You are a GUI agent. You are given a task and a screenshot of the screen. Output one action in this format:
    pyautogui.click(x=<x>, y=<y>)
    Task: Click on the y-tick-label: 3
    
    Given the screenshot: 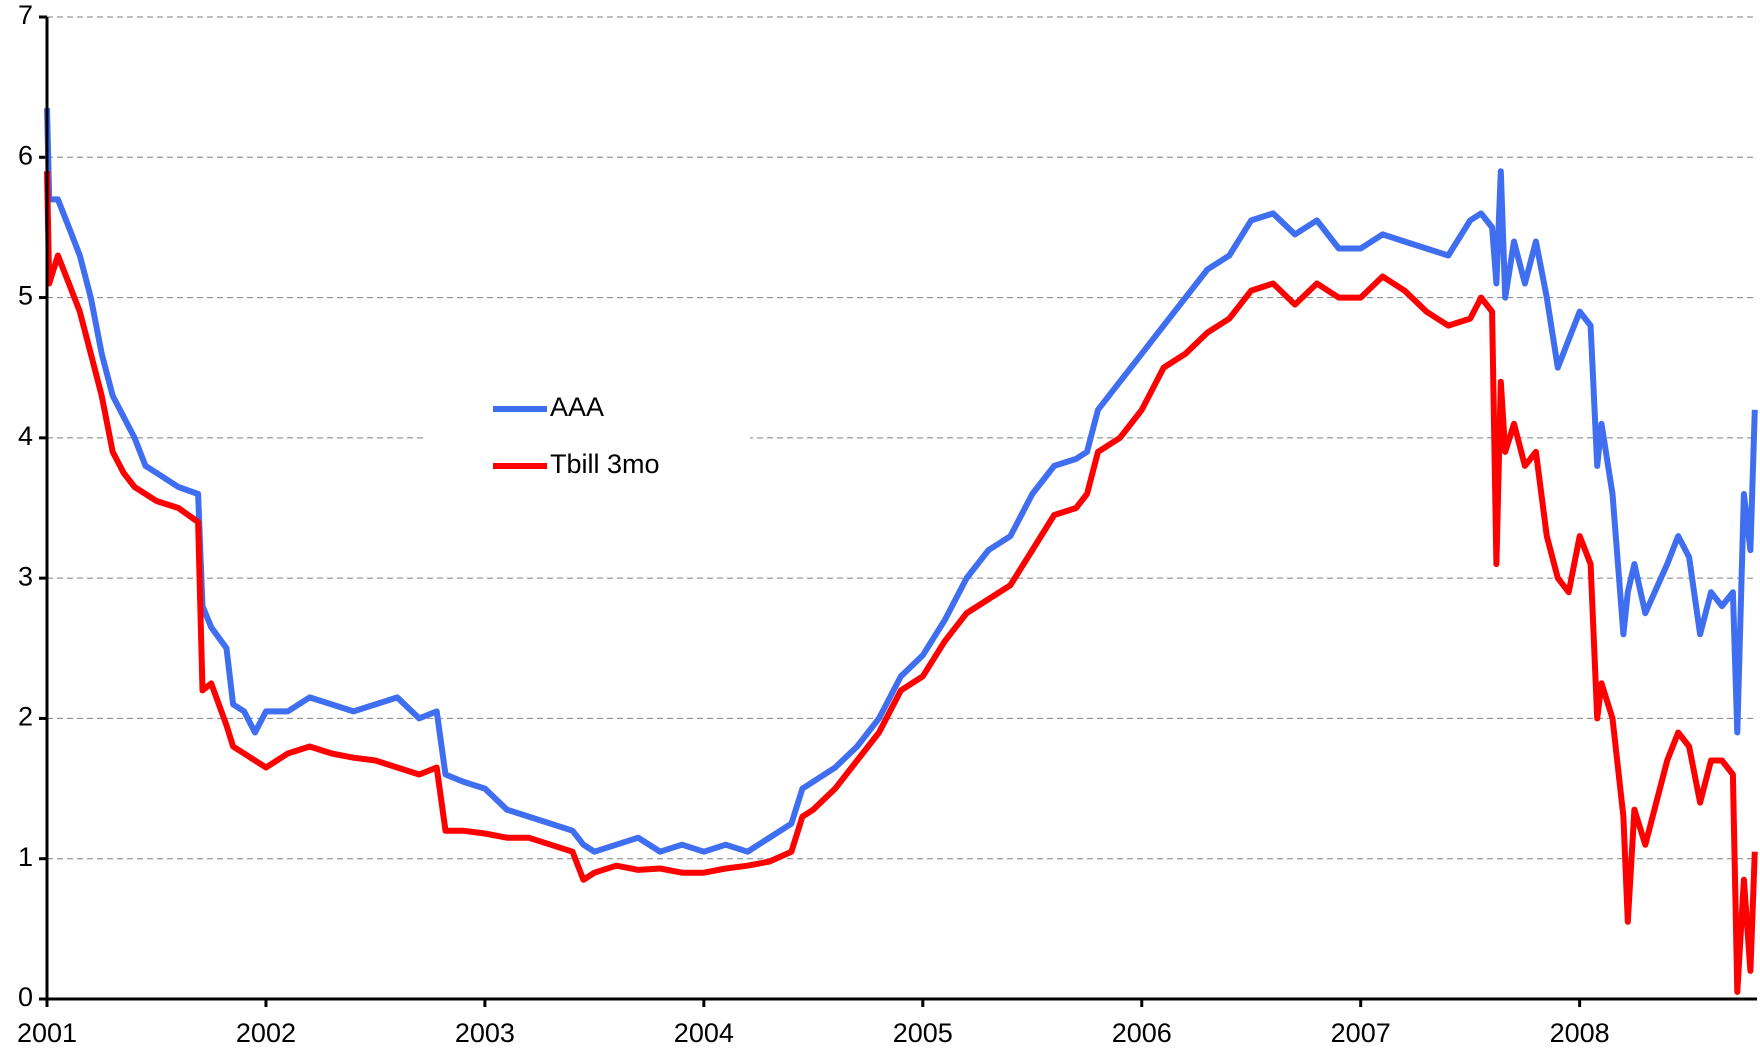 What is the action you would take?
    pyautogui.click(x=25, y=576)
    